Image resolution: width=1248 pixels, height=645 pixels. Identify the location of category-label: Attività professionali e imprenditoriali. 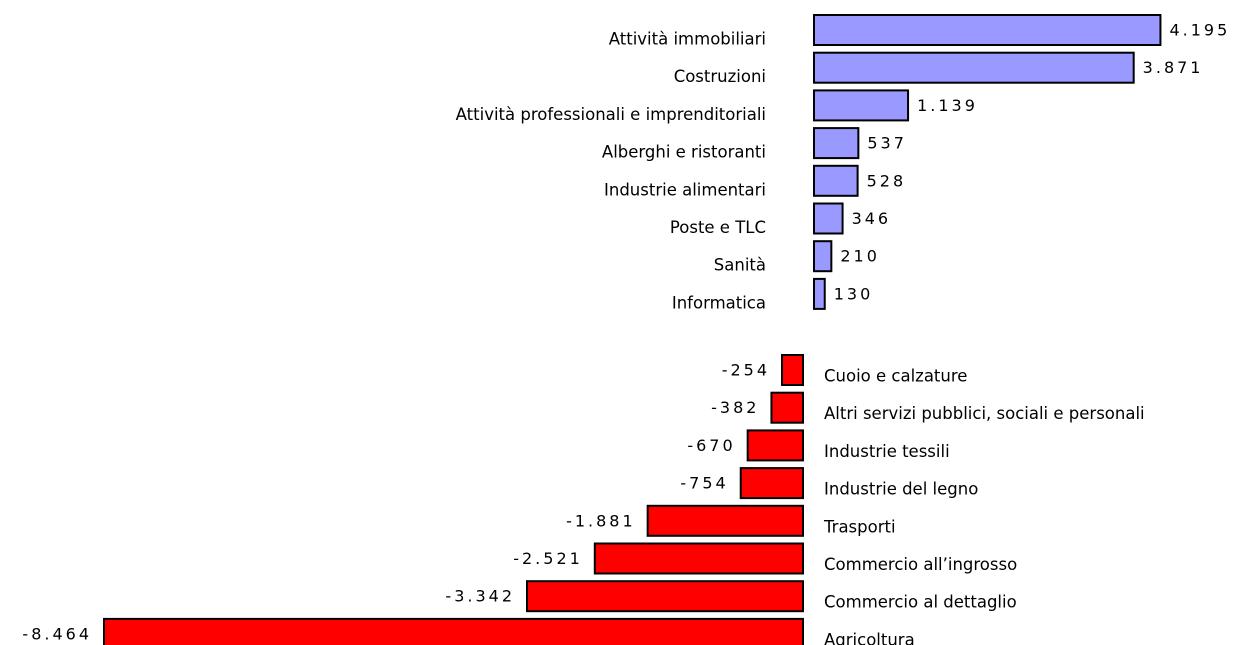
(611, 114).